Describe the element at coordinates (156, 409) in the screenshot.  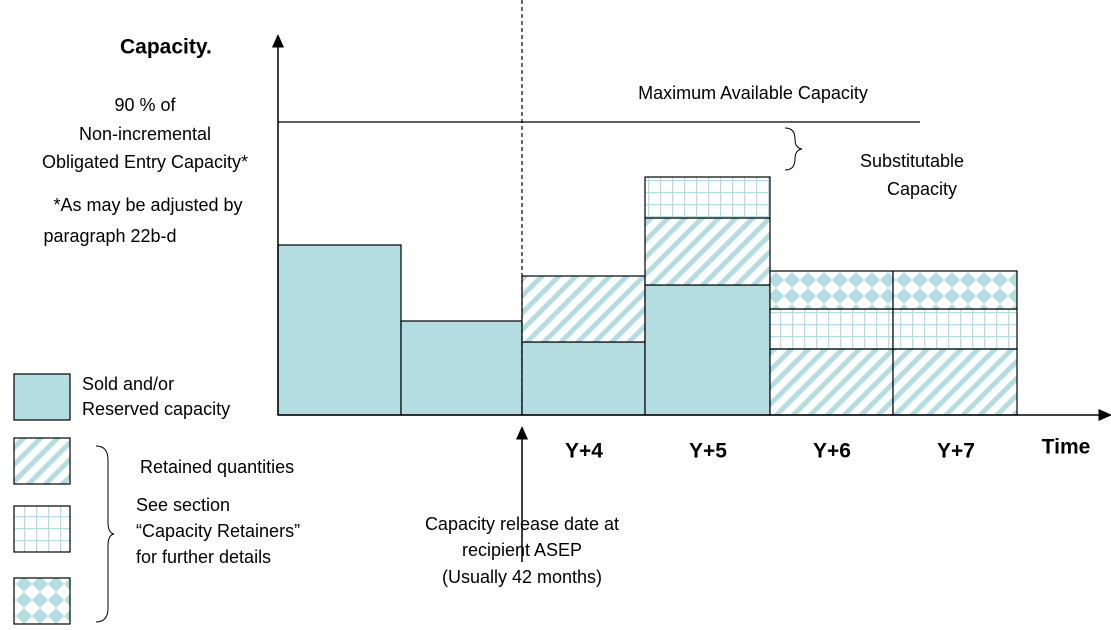
I see `legend-label: Reserved capacity` at that location.